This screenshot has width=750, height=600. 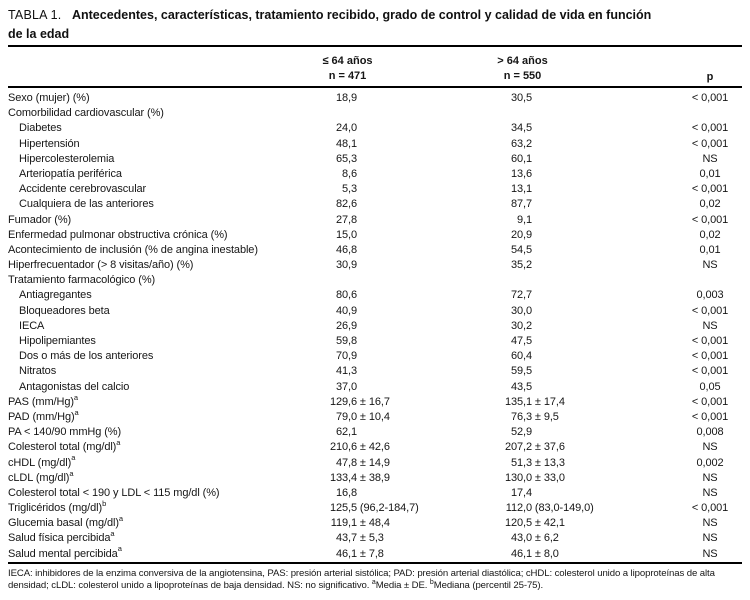 What do you see at coordinates (134, 356) in the screenshot?
I see `row-label-cell: Dos o más de los anteriores` at bounding box center [134, 356].